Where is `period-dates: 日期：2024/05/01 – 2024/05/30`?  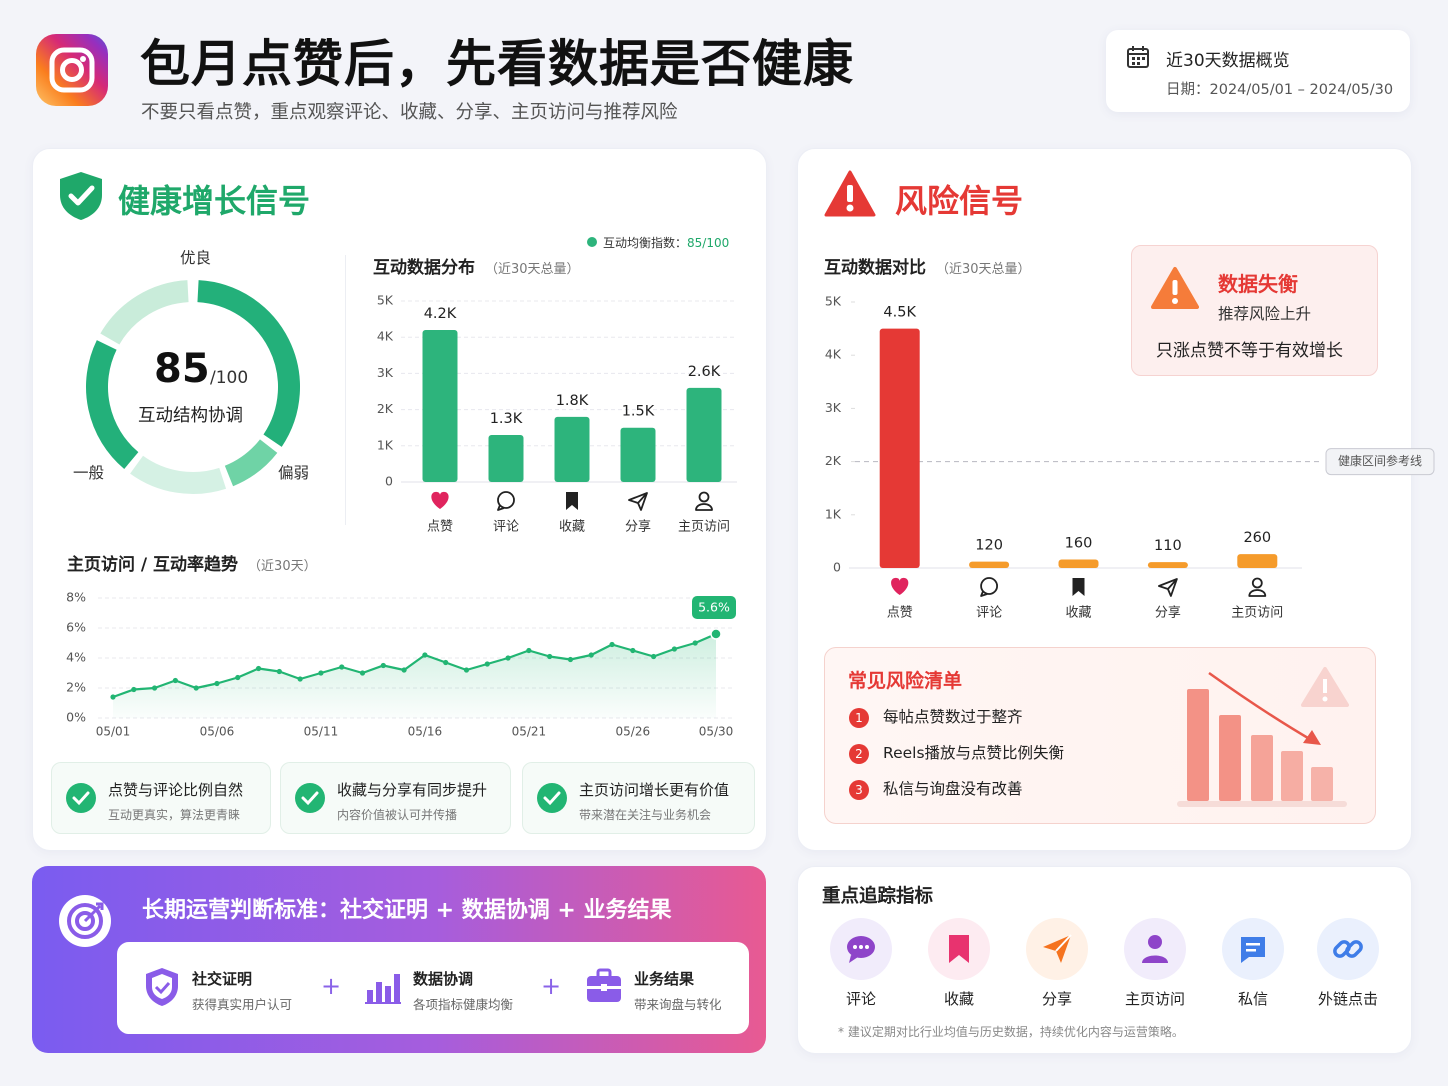
period-dates: 日期：2024/05/01 – 2024/05/30 is located at coordinates (1280, 90).